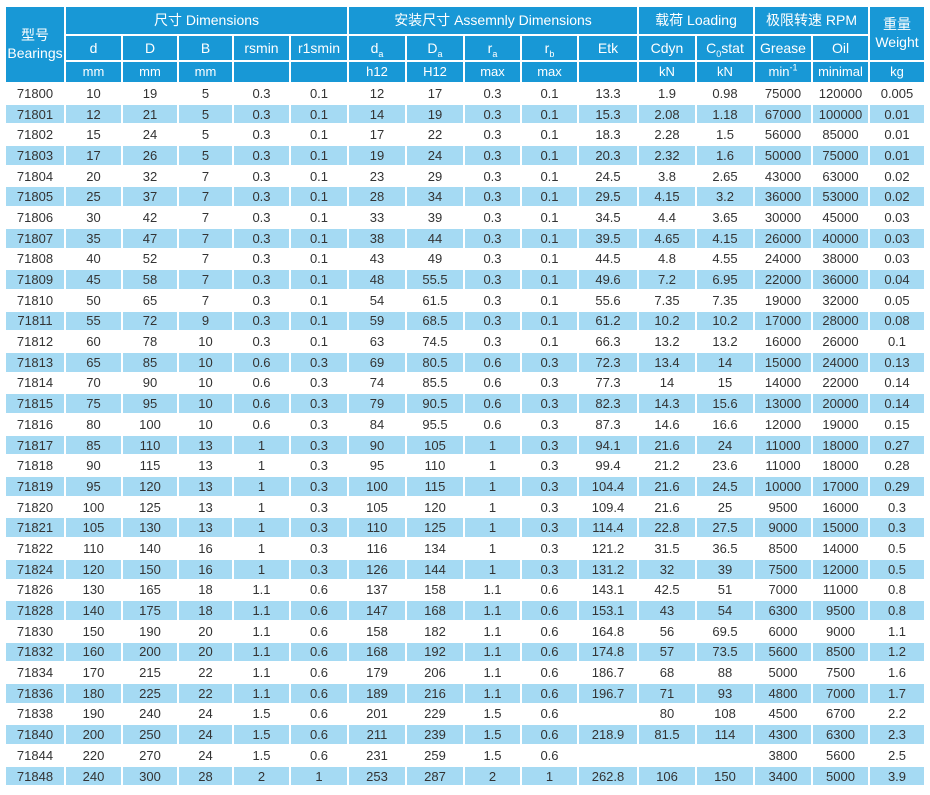 The height and width of the screenshot is (795, 930). Describe the element at coordinates (205, 548) in the screenshot. I see `cell-B: 16` at that location.